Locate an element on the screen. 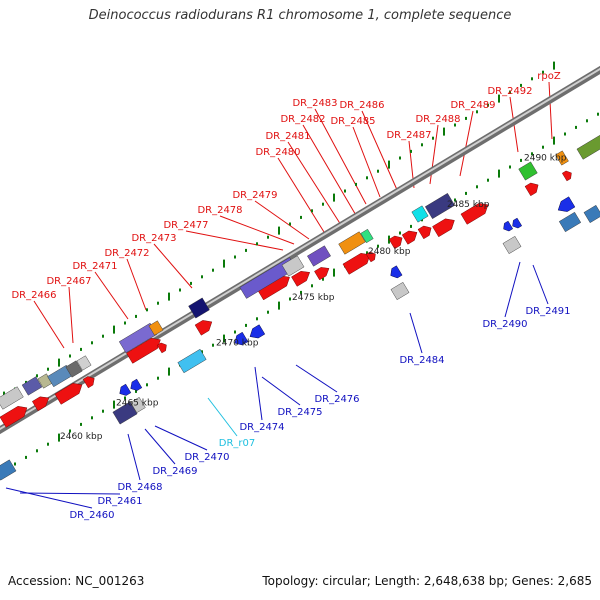  gene-label: DR_2461 is located at coordinates (119, 501).